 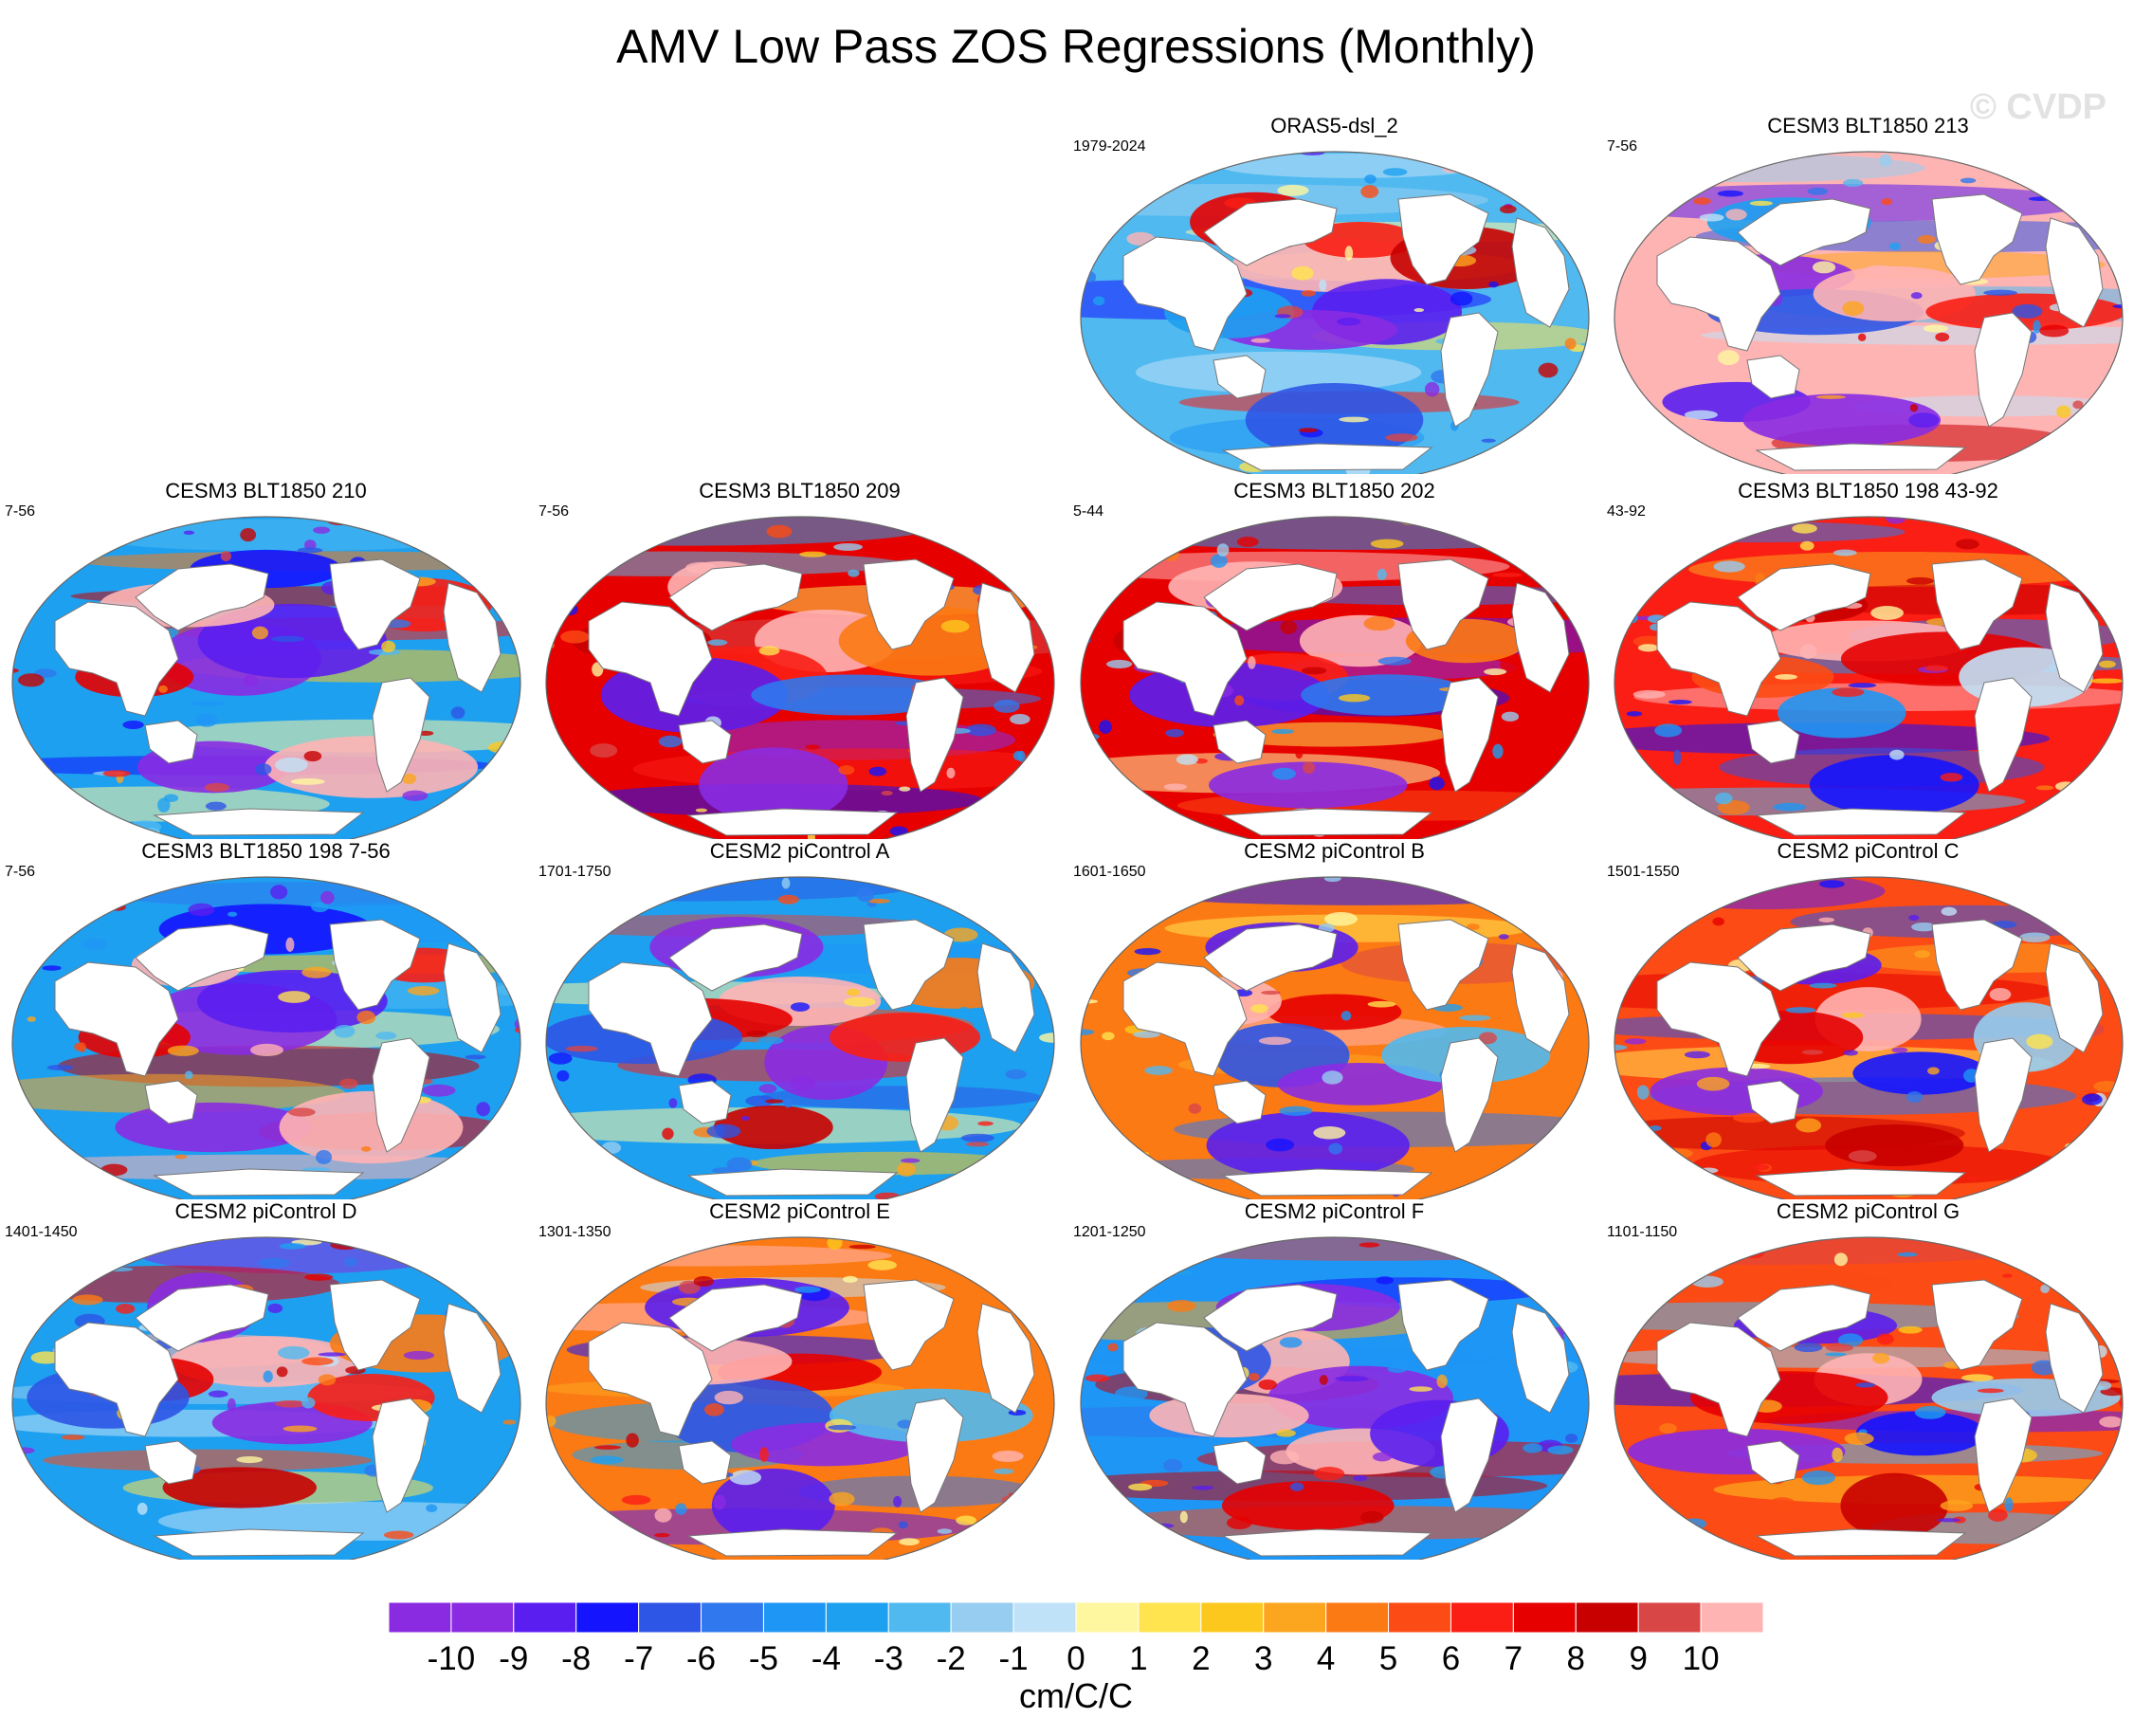 I want to click on colorbar-tick-label: 4, so click(x=1326, y=1658).